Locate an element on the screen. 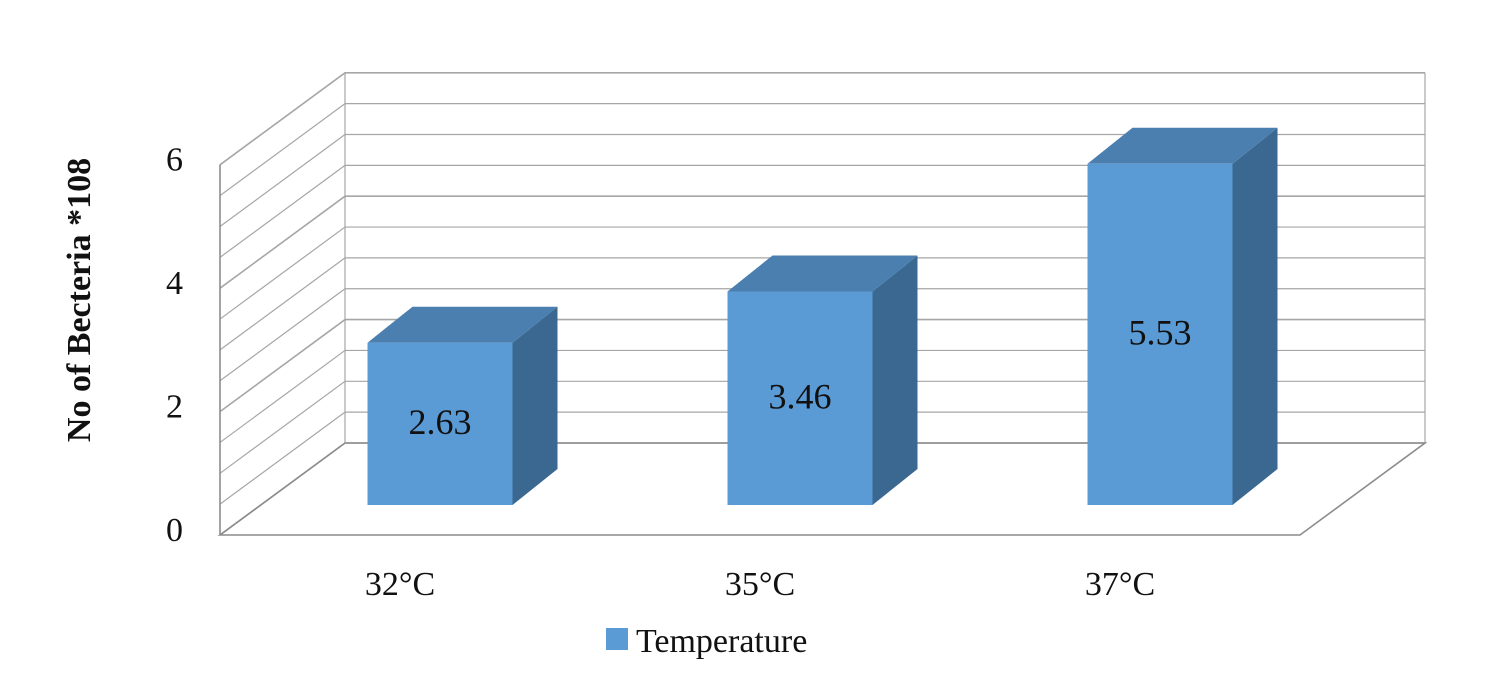  legend-swatch is located at coordinates (617, 639).